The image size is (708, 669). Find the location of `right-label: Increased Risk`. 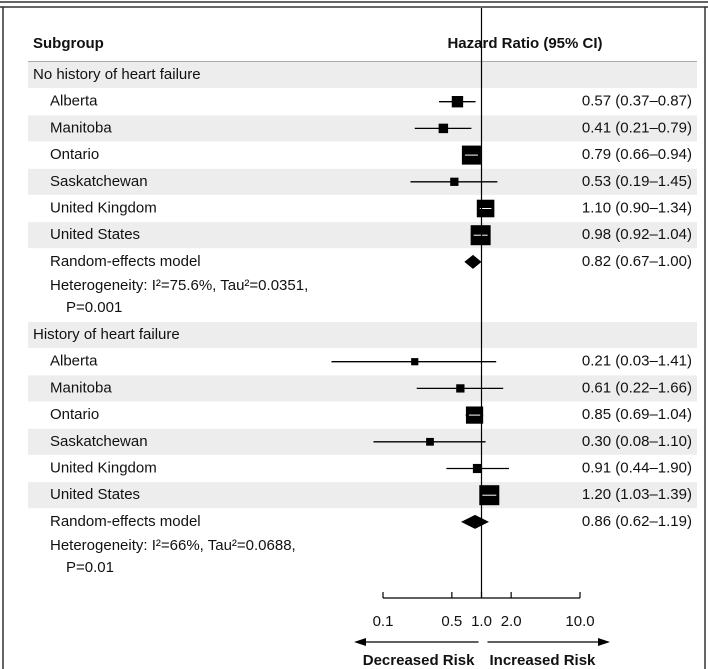

right-label: Increased Risk is located at coordinates (543, 660).